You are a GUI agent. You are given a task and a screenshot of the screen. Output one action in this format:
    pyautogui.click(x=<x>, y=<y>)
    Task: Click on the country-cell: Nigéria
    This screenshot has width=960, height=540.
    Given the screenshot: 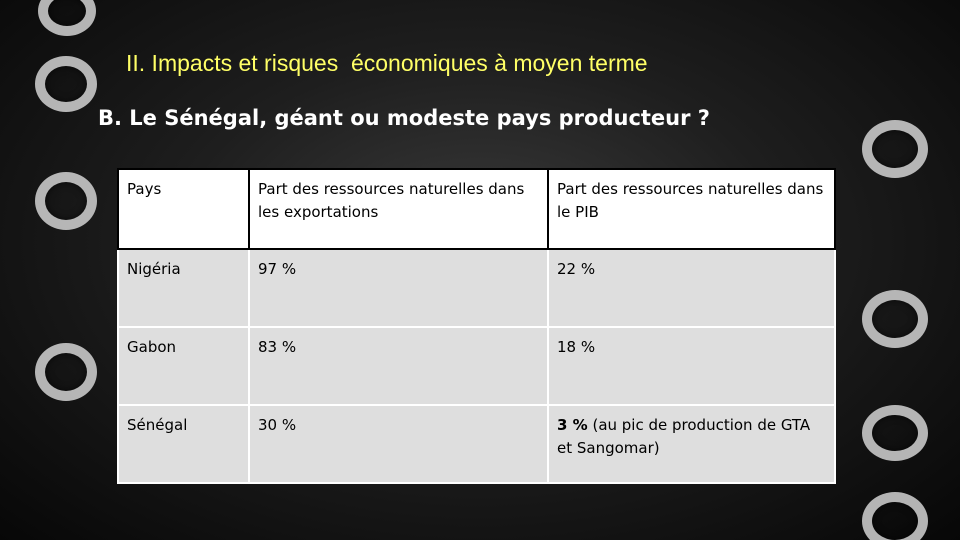 What is the action you would take?
    pyautogui.click(x=183, y=288)
    